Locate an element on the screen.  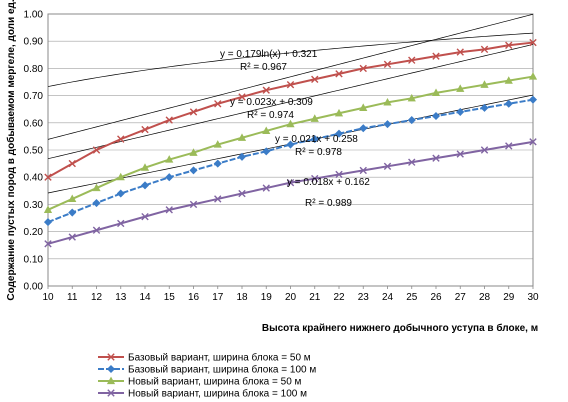
y-tick-label: 0.70 is located at coordinates (34, 96).